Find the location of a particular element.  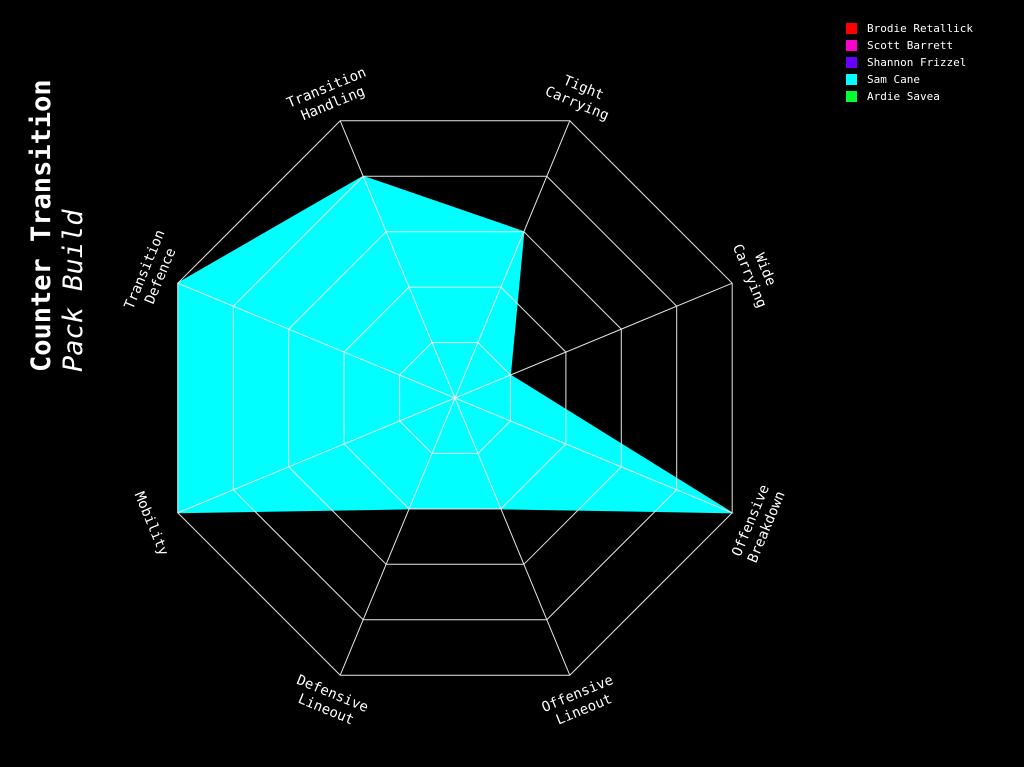

legend-label: Sam Cane is located at coordinates (893, 79).